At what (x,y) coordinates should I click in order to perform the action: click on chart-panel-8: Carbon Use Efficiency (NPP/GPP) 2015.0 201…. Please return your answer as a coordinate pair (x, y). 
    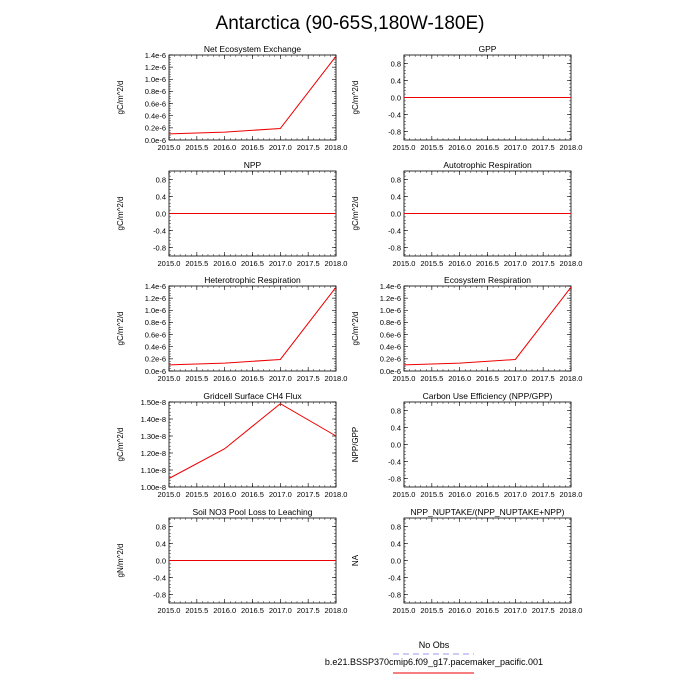
    Looking at the image, I should click on (466, 445).